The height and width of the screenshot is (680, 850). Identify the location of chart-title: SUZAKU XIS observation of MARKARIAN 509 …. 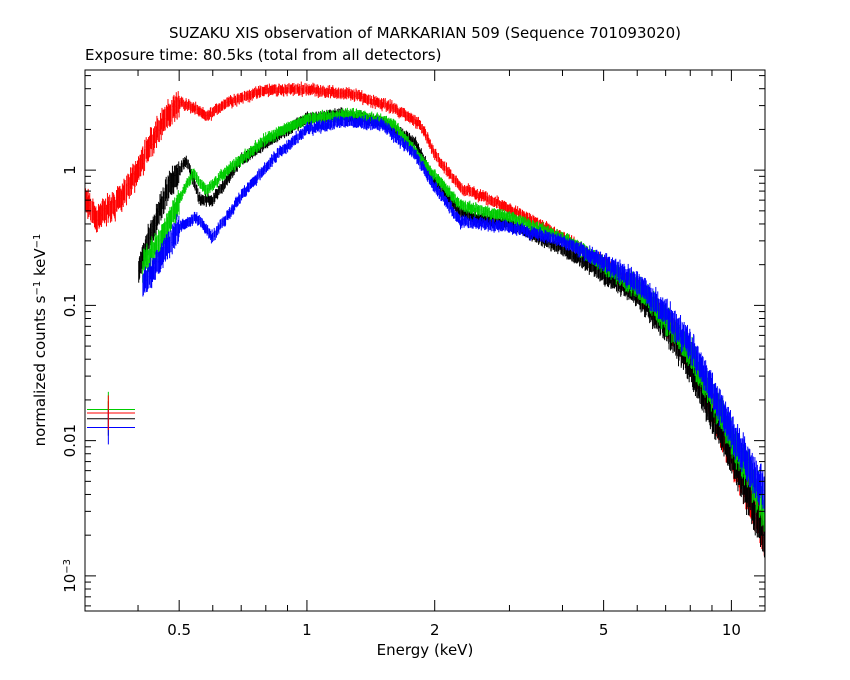
(425, 33).